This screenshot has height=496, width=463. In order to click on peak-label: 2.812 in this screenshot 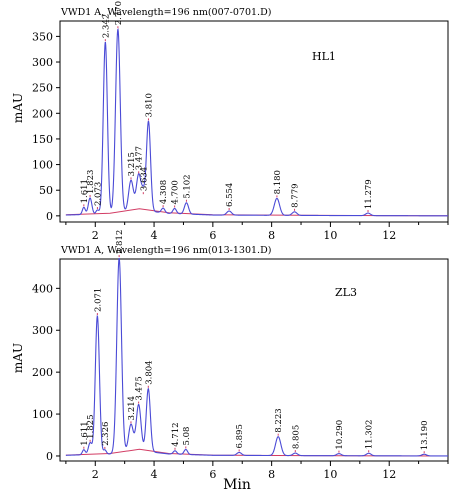, I will do `click(120, 242)`.